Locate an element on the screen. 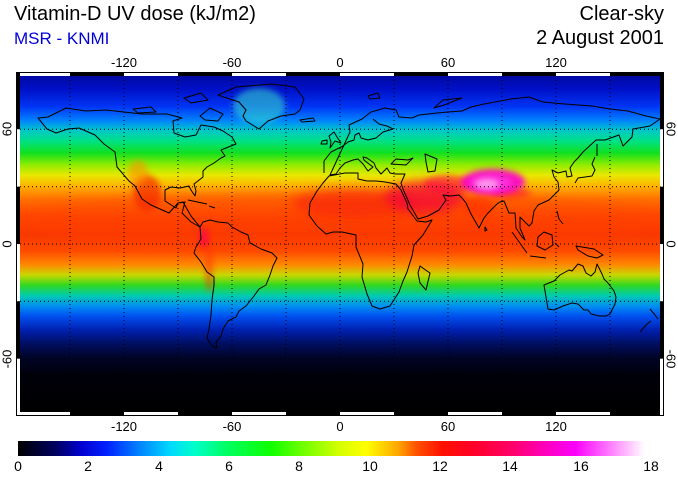 This screenshot has height=480, width=678. colorbar-tick-18: 18 is located at coordinates (651, 466).